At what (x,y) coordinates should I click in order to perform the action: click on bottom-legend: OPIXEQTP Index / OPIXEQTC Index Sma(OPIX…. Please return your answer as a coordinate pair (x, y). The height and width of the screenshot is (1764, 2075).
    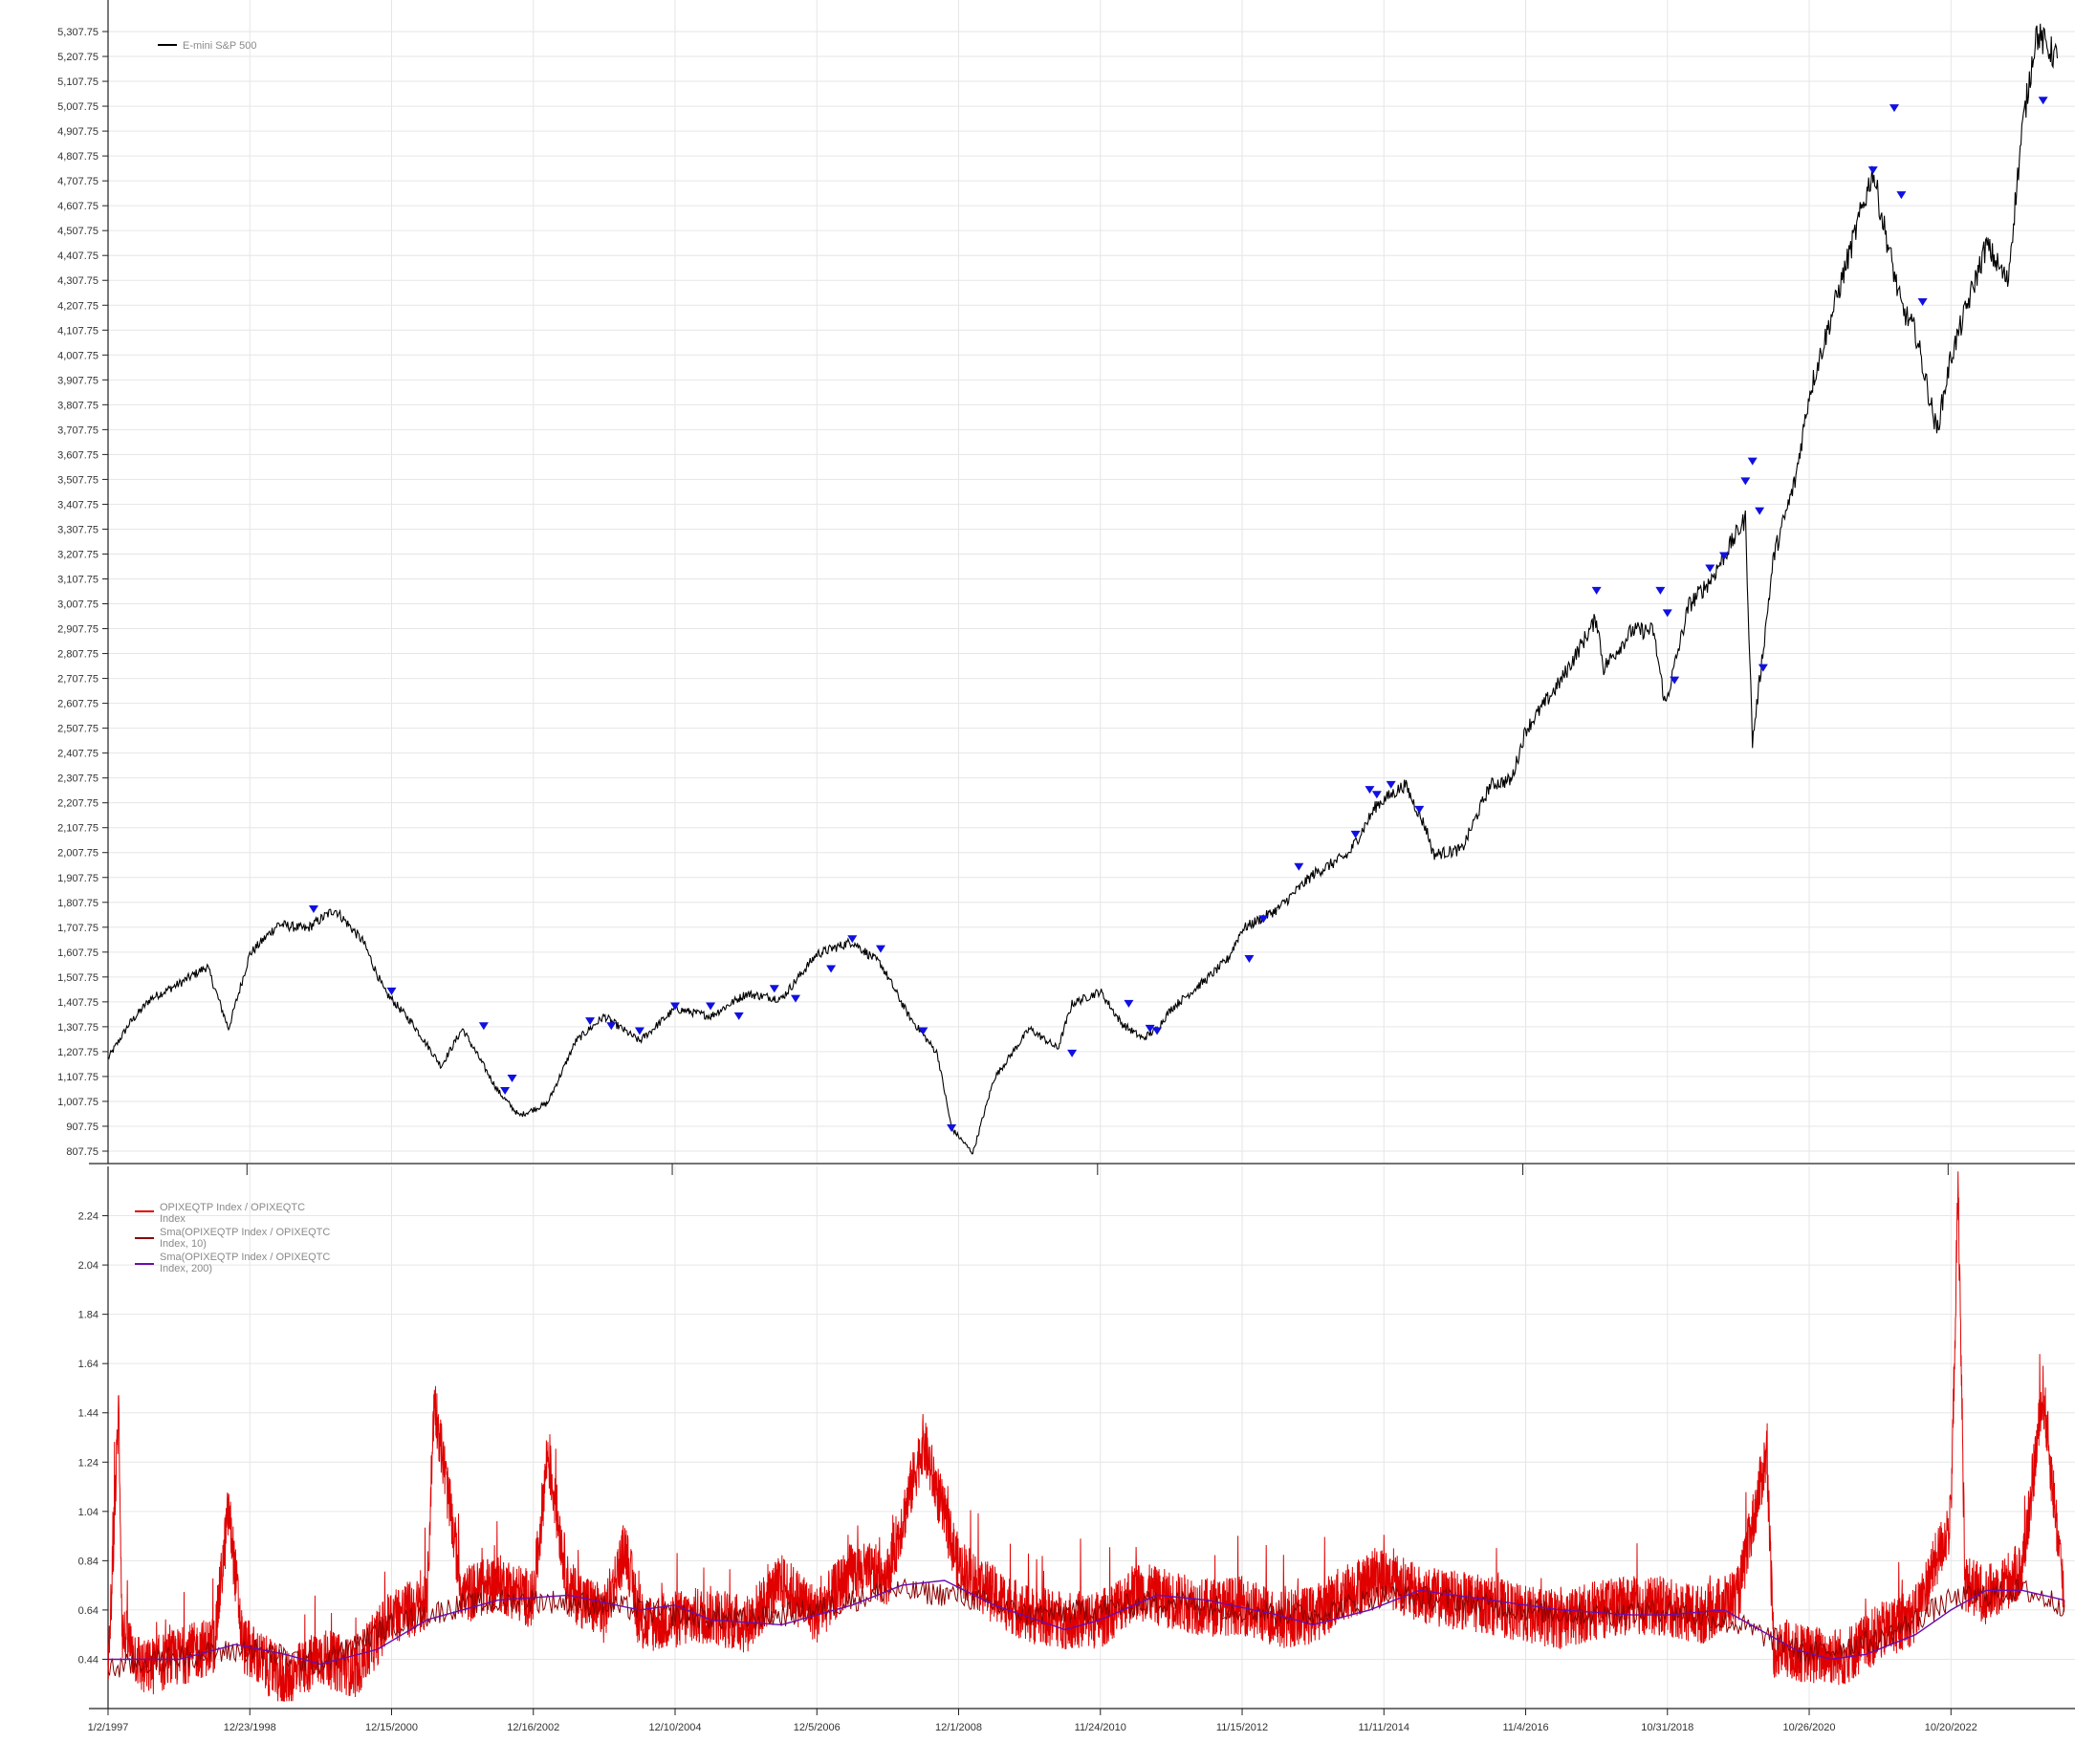
    Looking at the image, I should click on (234, 1238).